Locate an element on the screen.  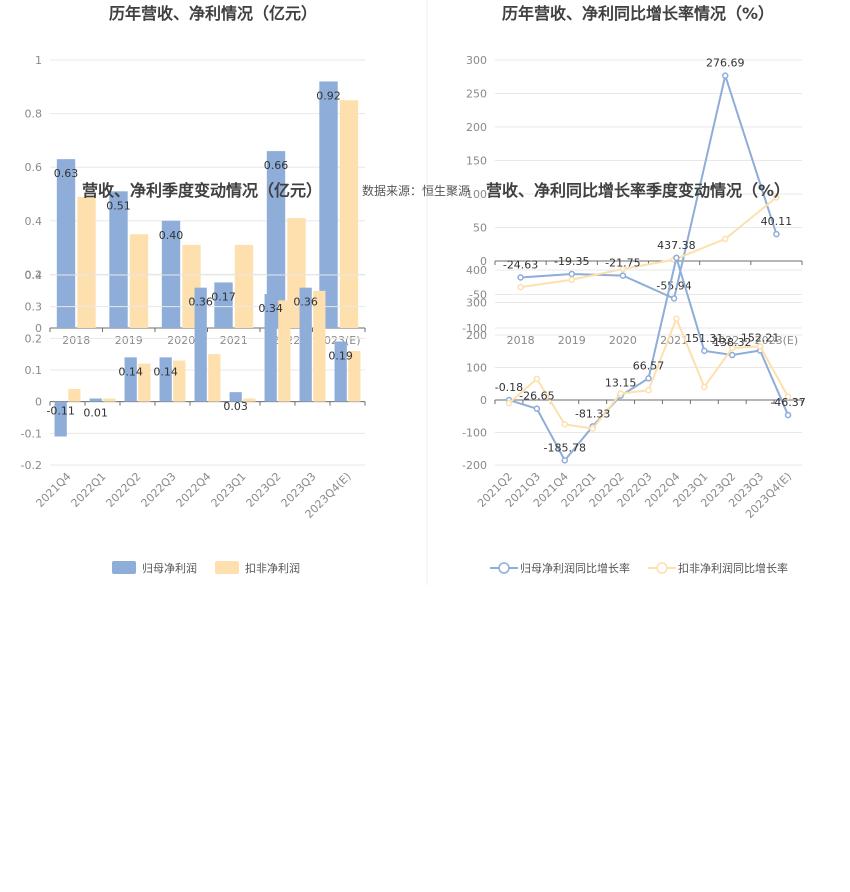
y-tick-label: 100 is located at coordinates (476, 194).